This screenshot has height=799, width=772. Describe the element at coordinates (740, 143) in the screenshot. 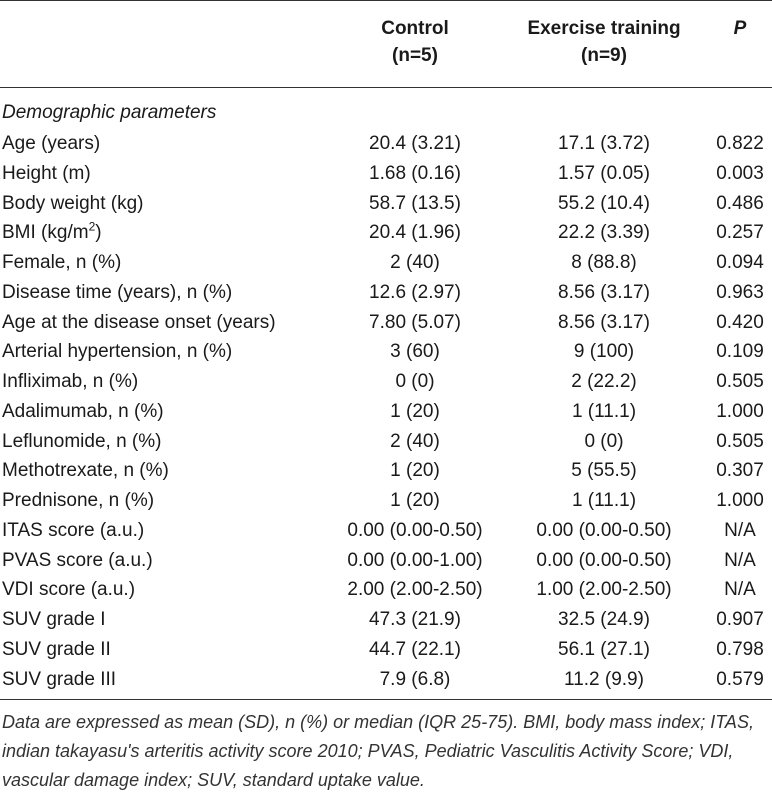

I see `cell-p-value: 0.822` at that location.